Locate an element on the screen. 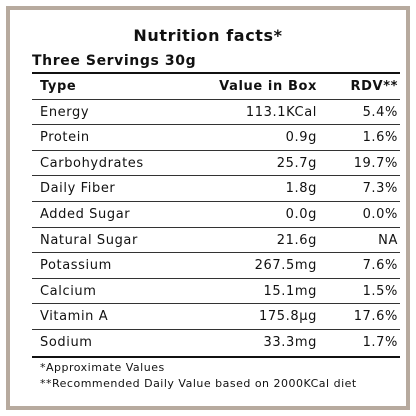 This screenshot has height=416, width=416. column-header-value: Value in Box is located at coordinates (268, 86).